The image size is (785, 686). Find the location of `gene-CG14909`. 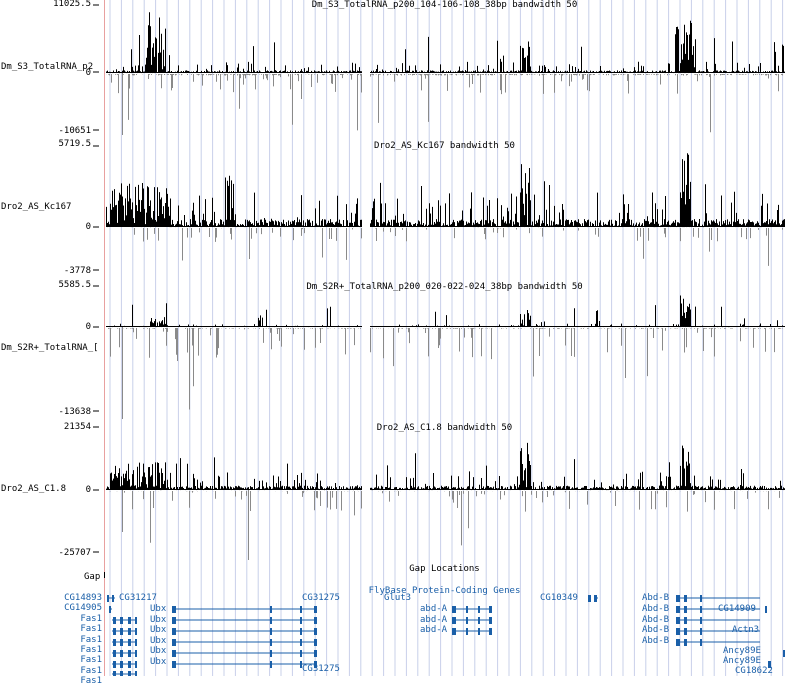

gene-CG14909 is located at coordinates (766, 609).